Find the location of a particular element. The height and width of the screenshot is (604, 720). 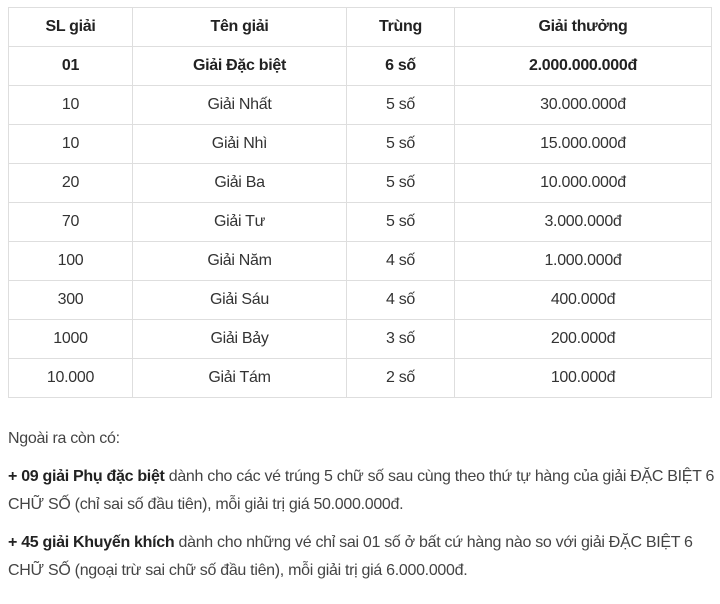

header-match: Trùng is located at coordinates (400, 27).